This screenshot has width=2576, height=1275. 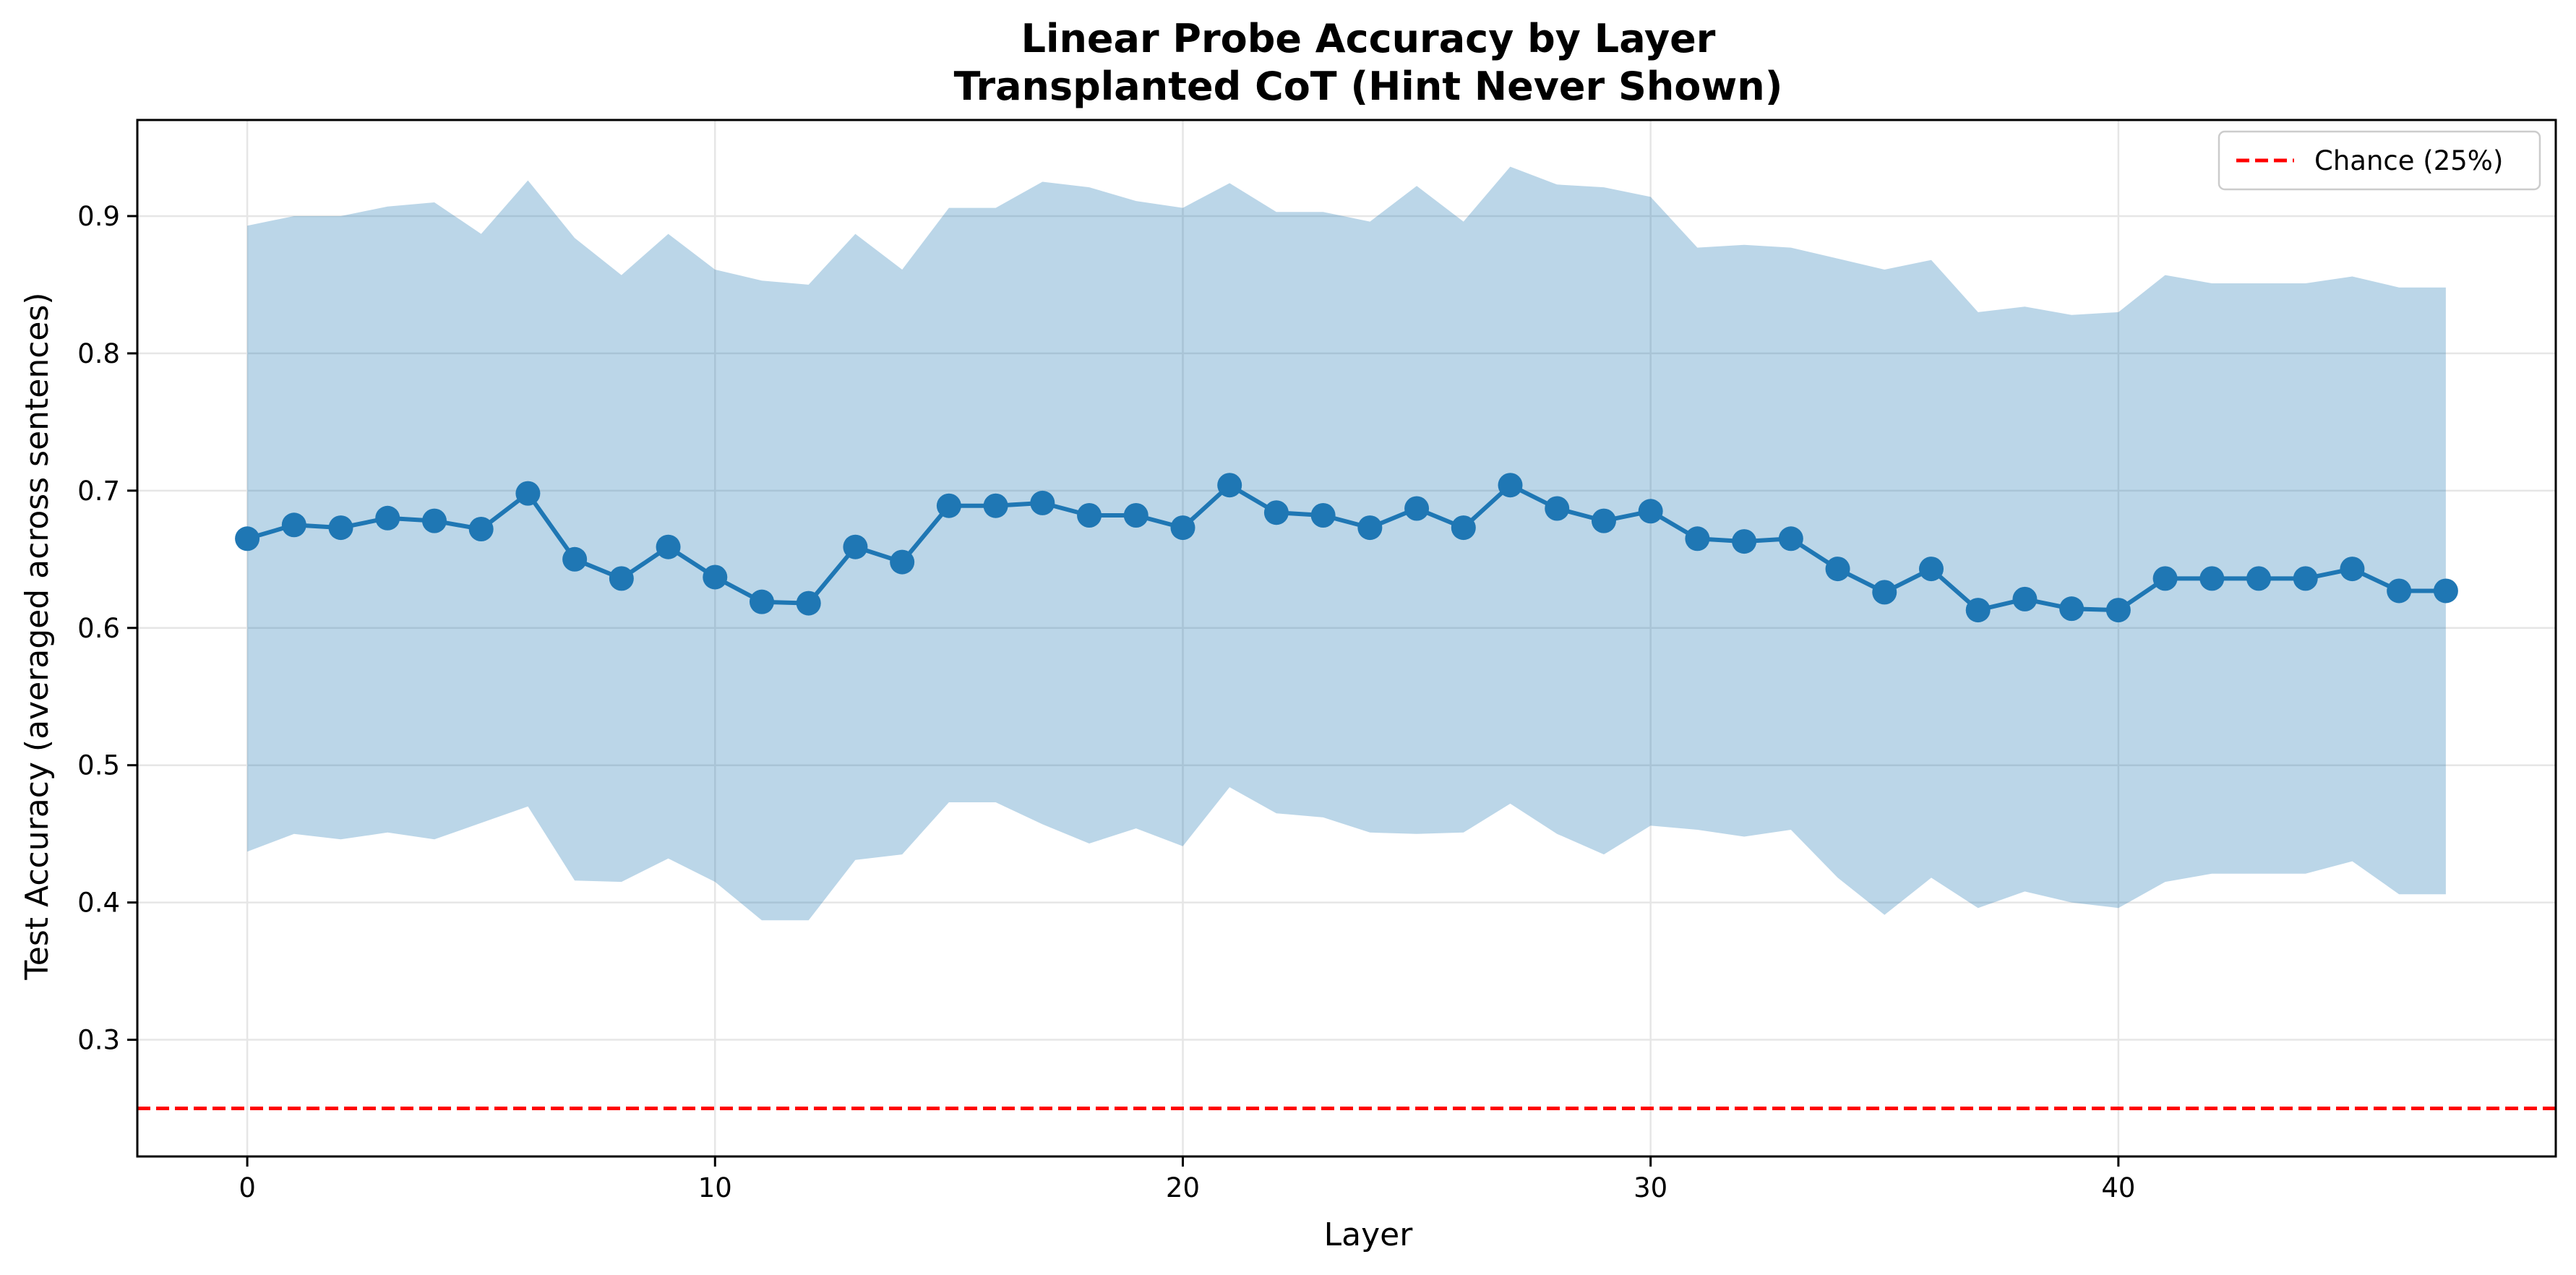 What do you see at coordinates (99, 216) in the screenshot?
I see `y-tick-label-0.9: 0.9` at bounding box center [99, 216].